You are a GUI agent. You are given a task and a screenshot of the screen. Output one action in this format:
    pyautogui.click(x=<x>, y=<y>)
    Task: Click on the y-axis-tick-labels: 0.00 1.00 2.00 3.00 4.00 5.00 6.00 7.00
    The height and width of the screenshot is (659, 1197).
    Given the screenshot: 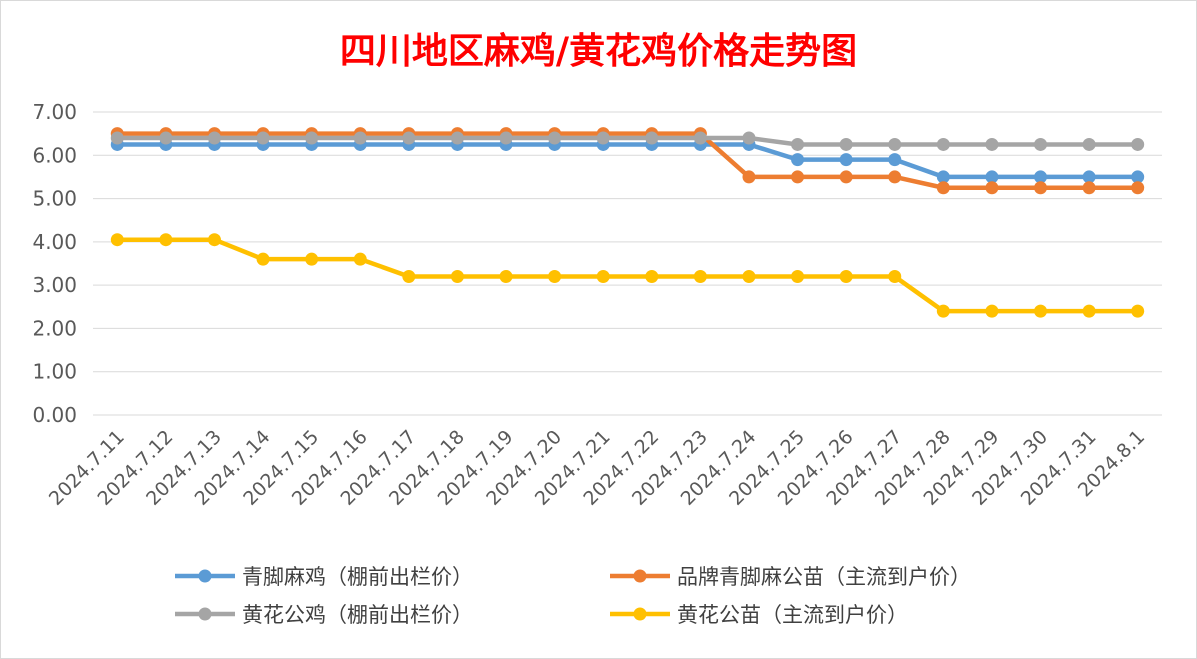 What is the action you would take?
    pyautogui.click(x=54, y=263)
    